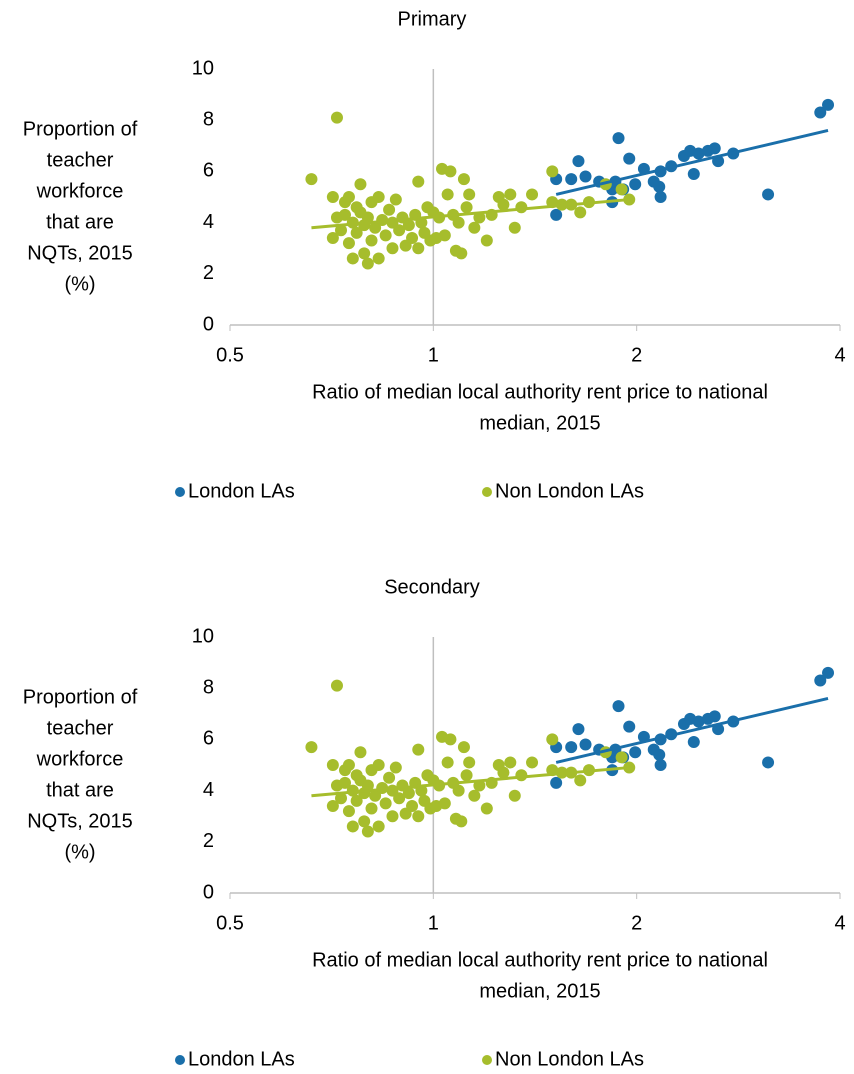 The width and height of the screenshot is (854, 1074). What do you see at coordinates (80, 821) in the screenshot?
I see `y-axis-label: NQTs, 2015` at bounding box center [80, 821].